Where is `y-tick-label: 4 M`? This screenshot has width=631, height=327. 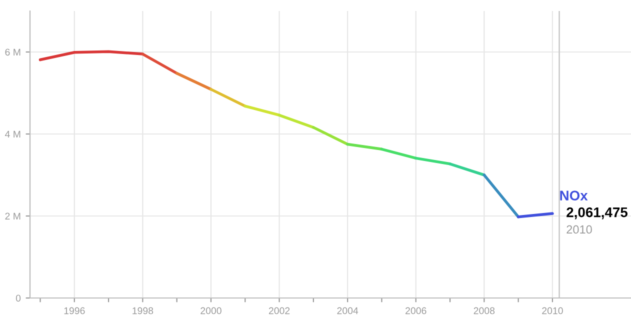
y-tick-label: 4 M is located at coordinates (12, 134).